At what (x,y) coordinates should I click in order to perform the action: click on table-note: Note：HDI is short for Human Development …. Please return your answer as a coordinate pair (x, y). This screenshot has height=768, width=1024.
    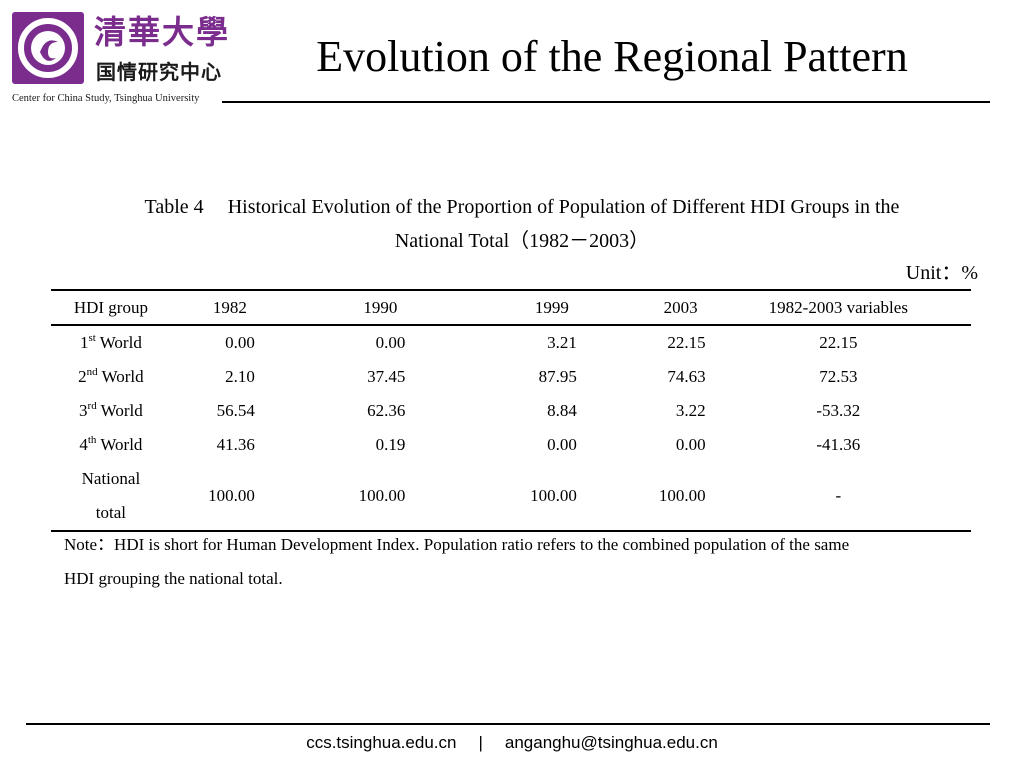
    Looking at the image, I should click on (516, 562).